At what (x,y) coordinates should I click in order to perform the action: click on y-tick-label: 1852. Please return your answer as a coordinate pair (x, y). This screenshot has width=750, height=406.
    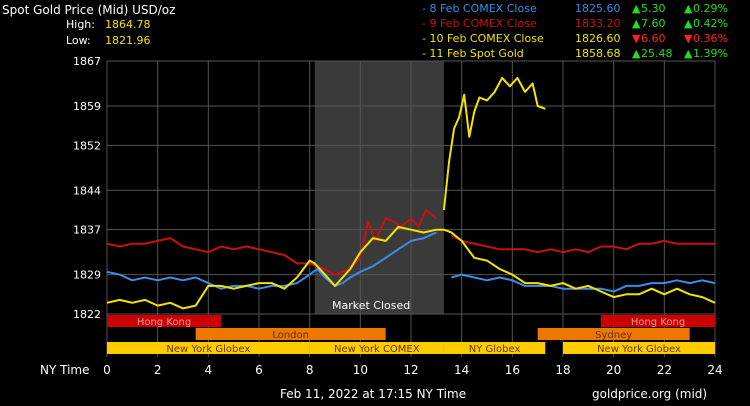
    Looking at the image, I should click on (87, 145).